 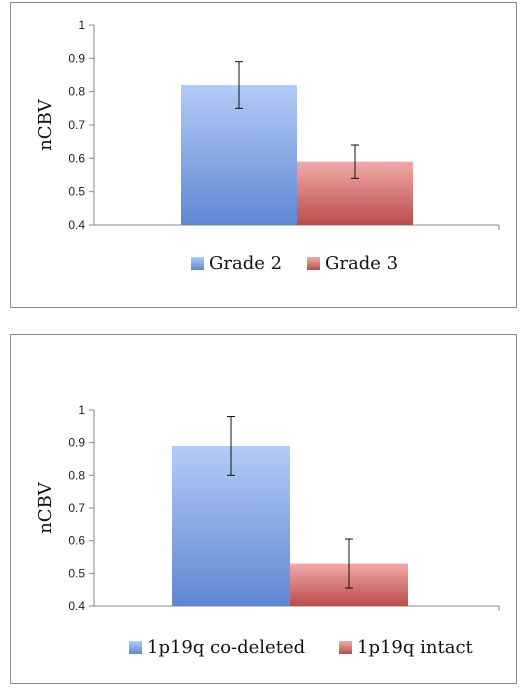 I want to click on legend-label: Grade 2, so click(x=245, y=263).